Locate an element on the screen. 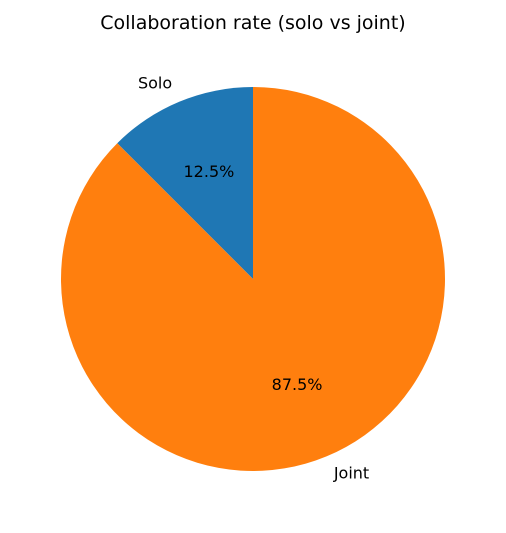  slice-label-joint: Joint is located at coordinates (351, 473).